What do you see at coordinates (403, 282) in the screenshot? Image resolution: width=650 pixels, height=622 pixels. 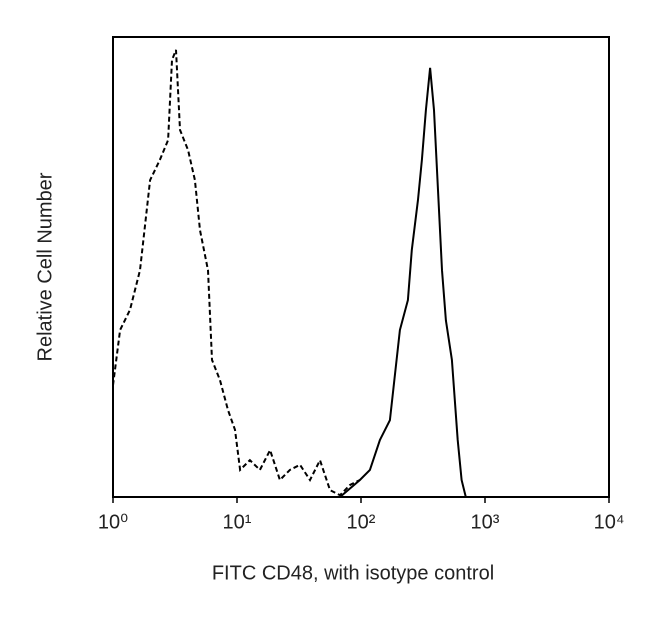 I see `histogram-line` at bounding box center [403, 282].